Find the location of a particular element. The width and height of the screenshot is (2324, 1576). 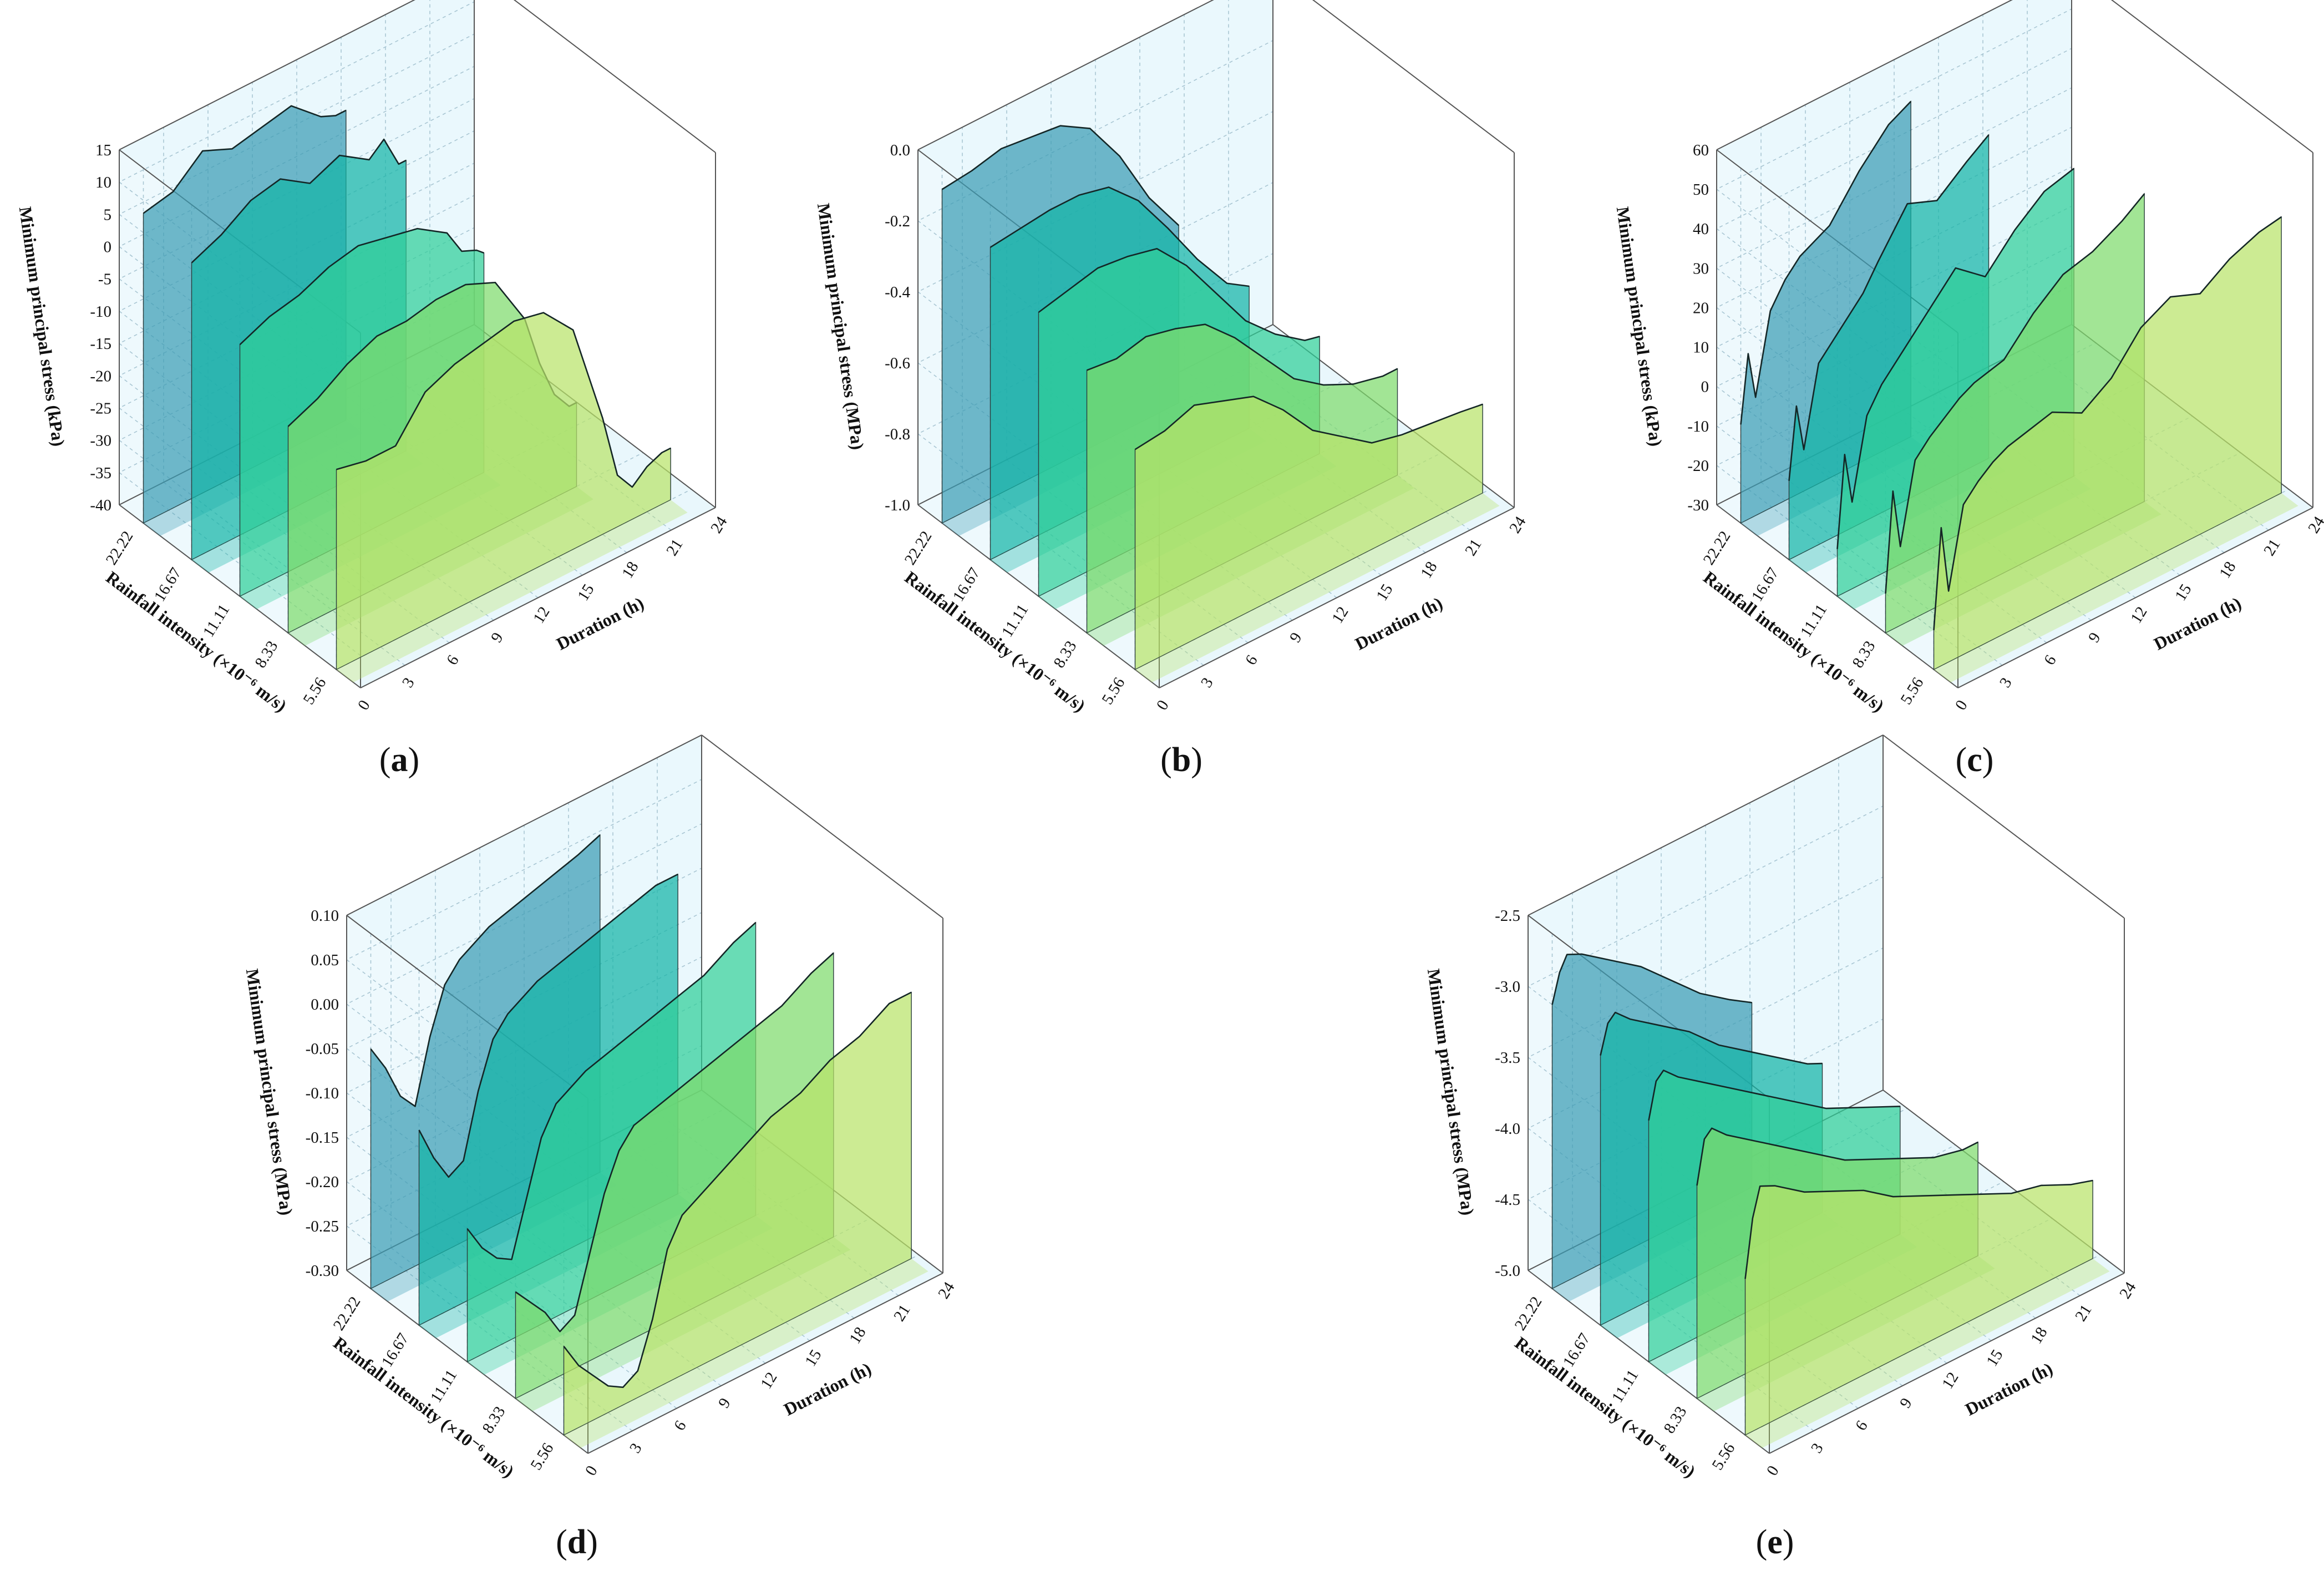

caption-letter: d is located at coordinates (576, 1542).